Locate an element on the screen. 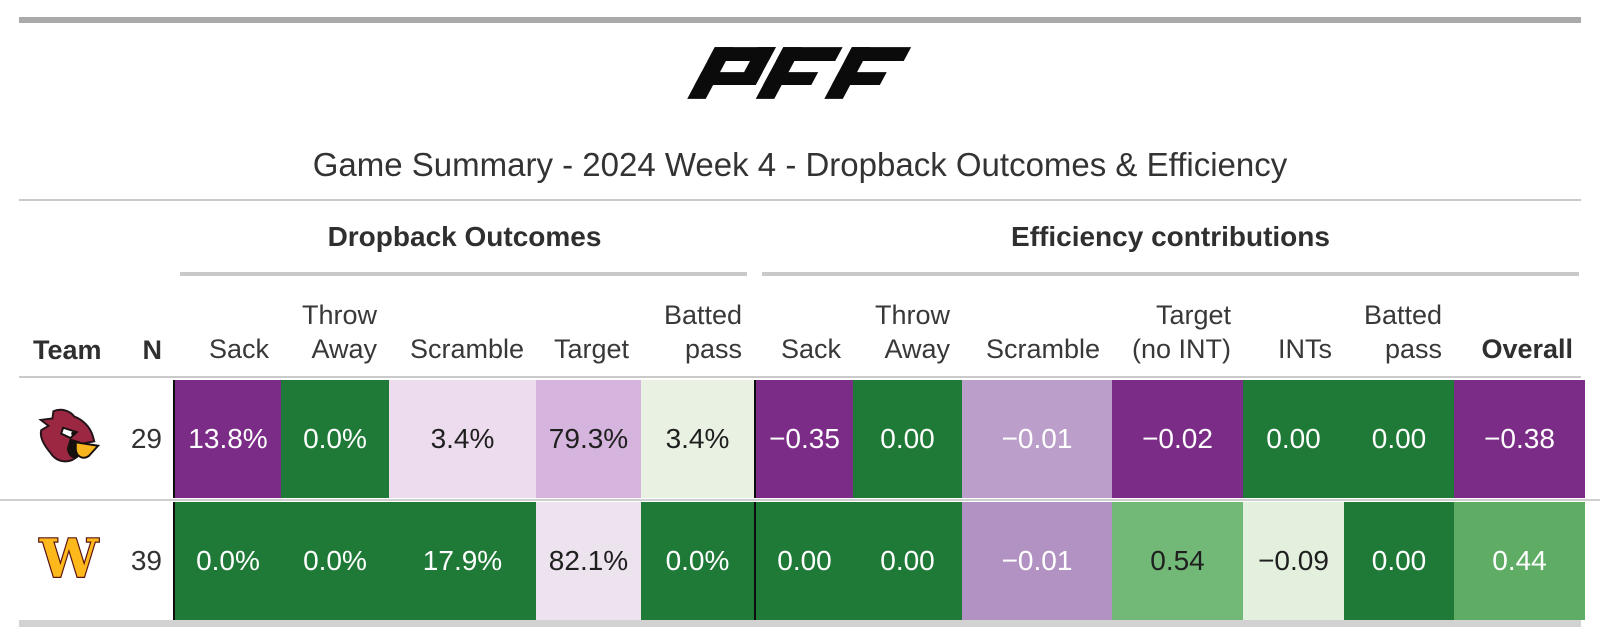 This screenshot has height=642, width=1600. n-value: 39 is located at coordinates (146, 560).